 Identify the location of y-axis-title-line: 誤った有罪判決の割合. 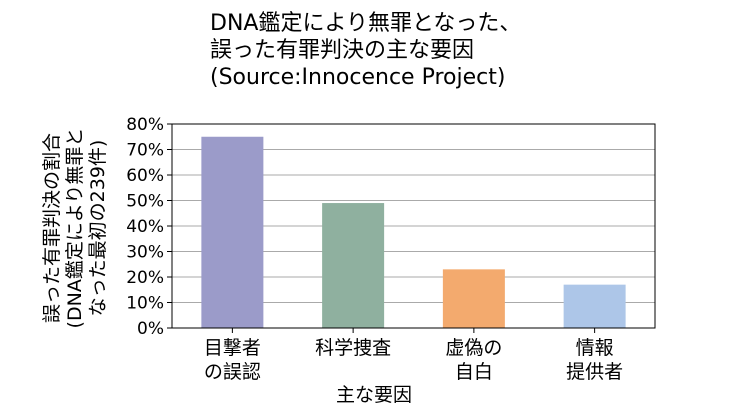
(52, 228).